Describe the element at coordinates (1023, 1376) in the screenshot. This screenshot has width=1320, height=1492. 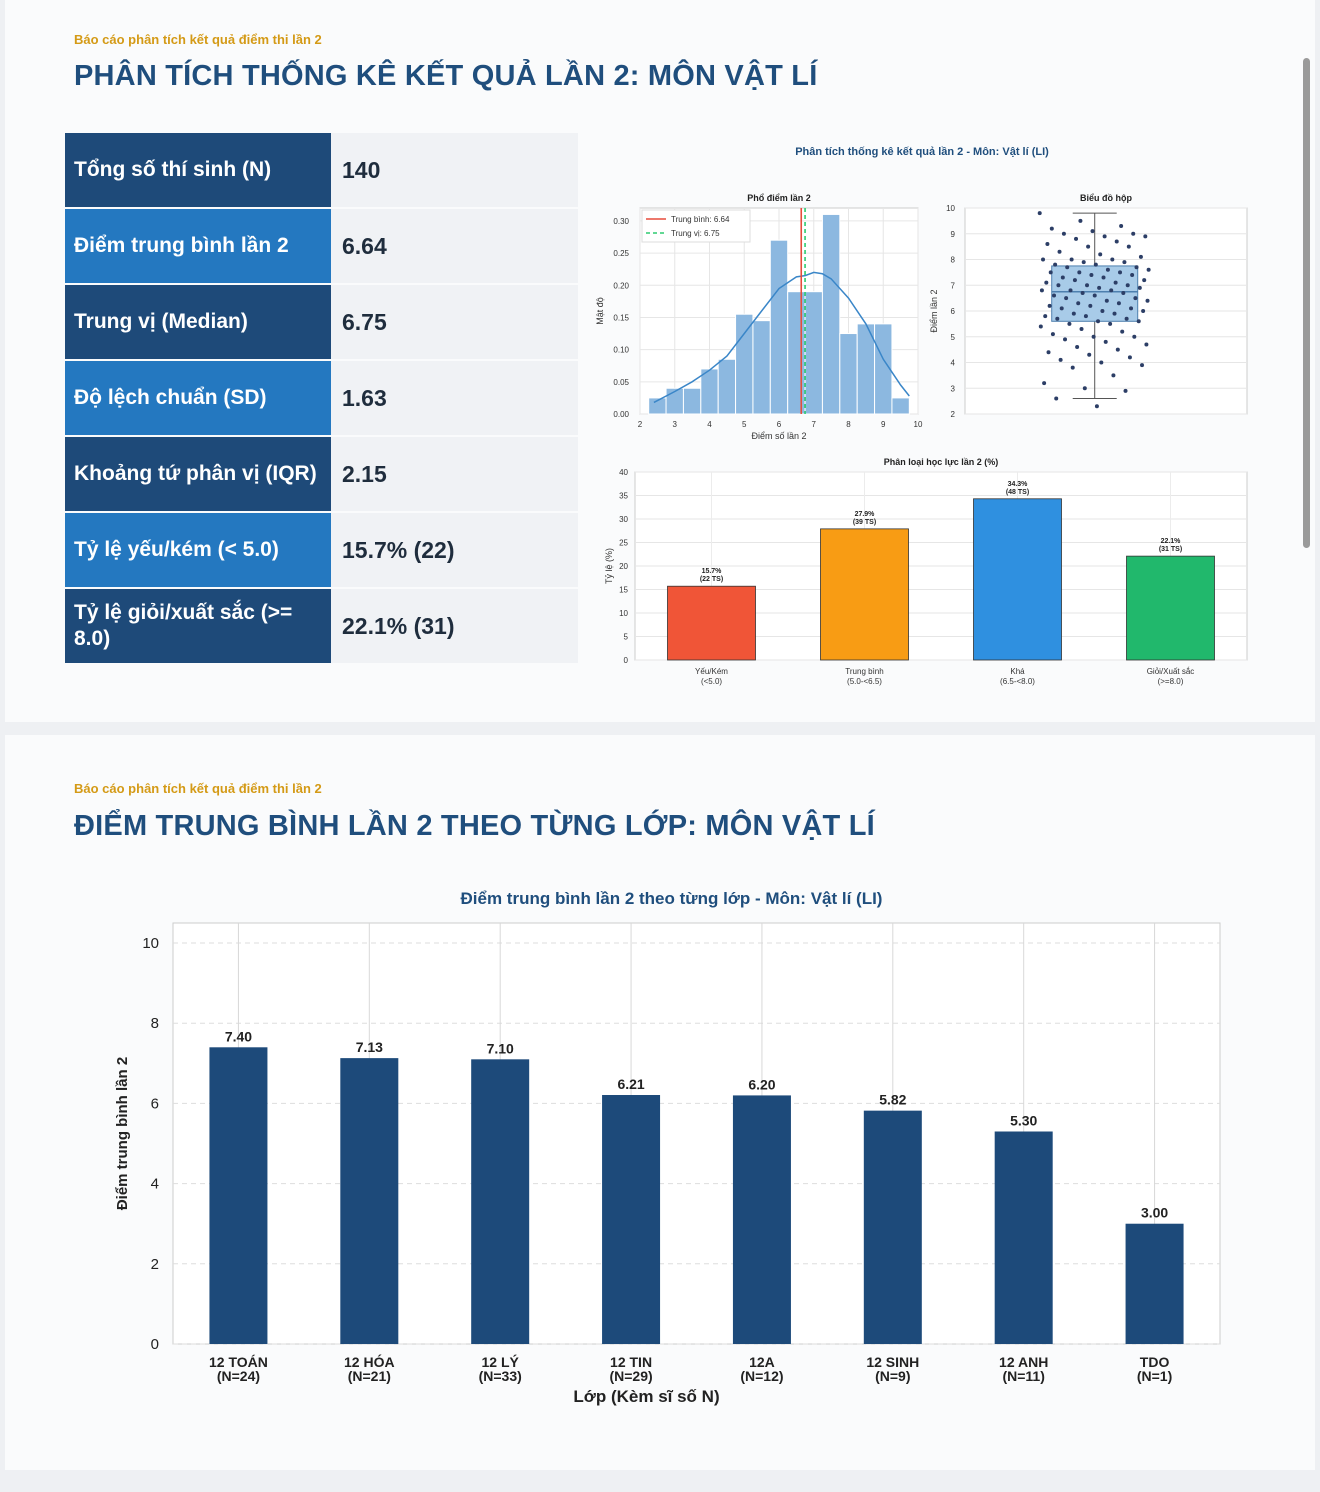
I see `x-tick-label: (N=11)` at that location.